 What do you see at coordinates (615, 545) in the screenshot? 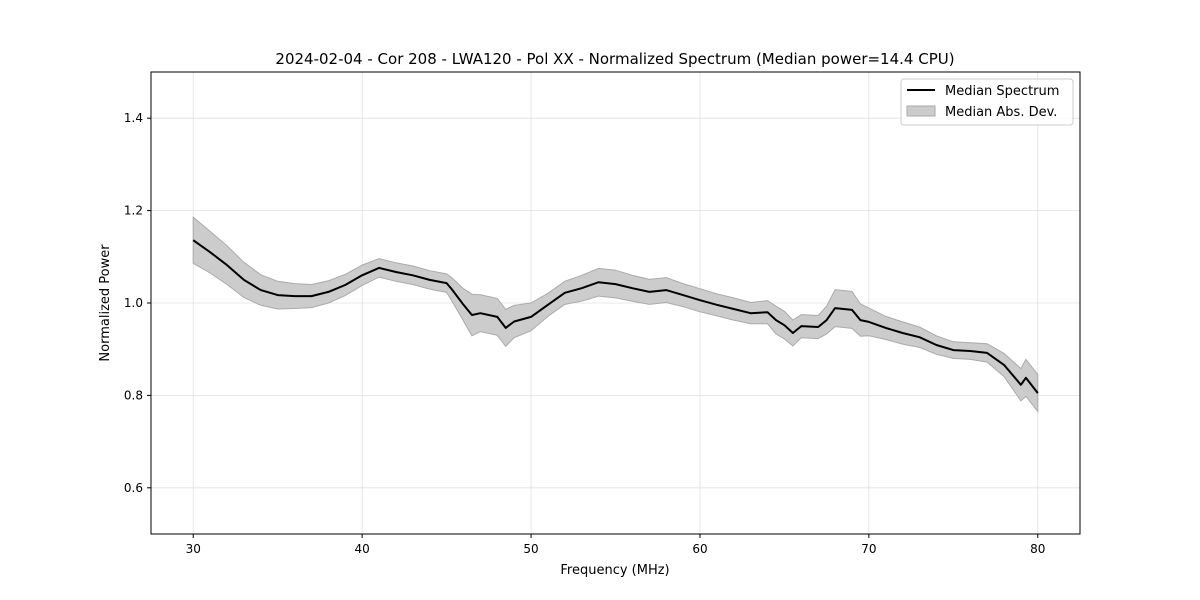
I see `x-axis-ticks: 30 40 50 60 70 80` at bounding box center [615, 545].